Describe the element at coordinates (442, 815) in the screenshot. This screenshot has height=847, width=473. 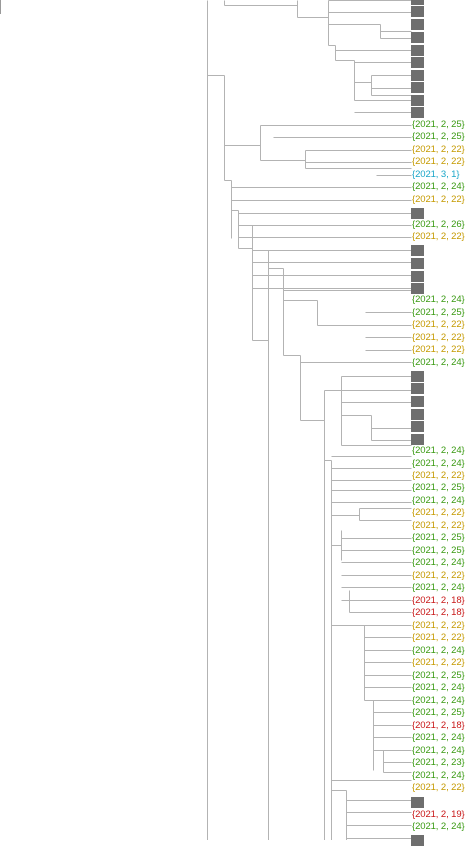
I see `leaf-date-label: {2021, 2, 19}` at that location.